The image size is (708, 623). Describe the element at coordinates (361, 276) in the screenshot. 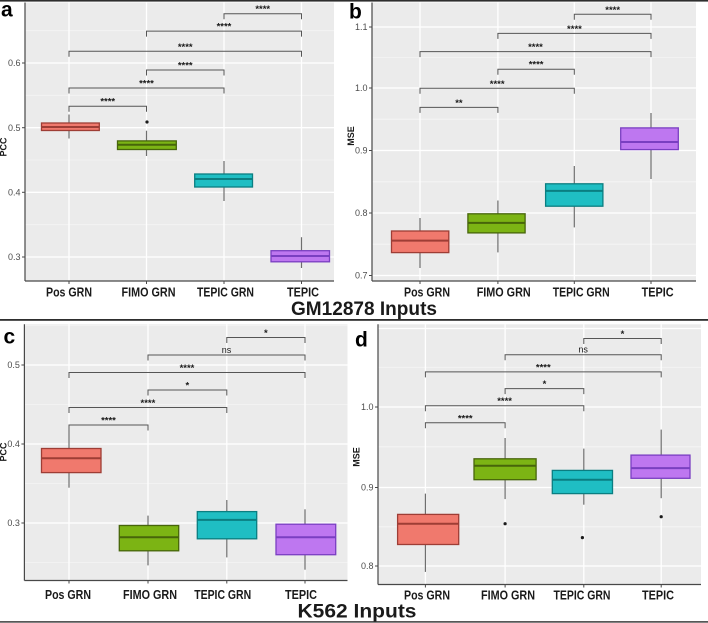

I see `svg-text: 0.7` at that location.